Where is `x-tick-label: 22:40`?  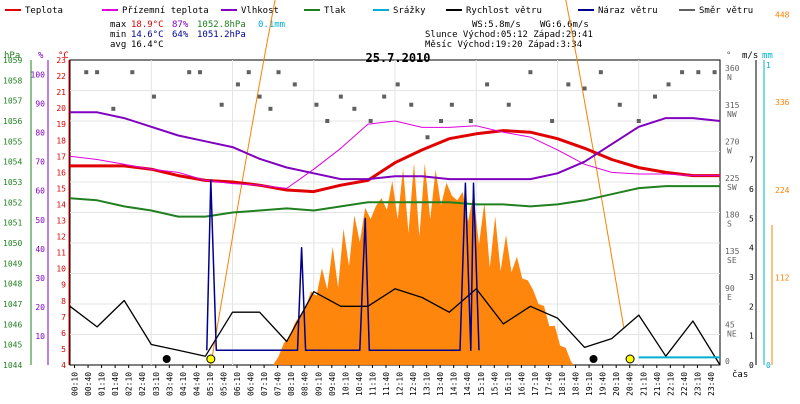
x-tick-label: 22:40 is located at coordinates (684, 384).